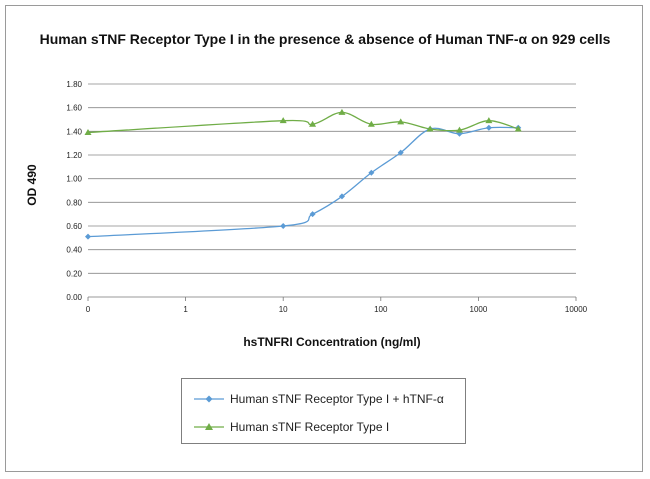 The width and height of the screenshot is (650, 479). I want to click on y-tick-label: 1.20, so click(74, 155).